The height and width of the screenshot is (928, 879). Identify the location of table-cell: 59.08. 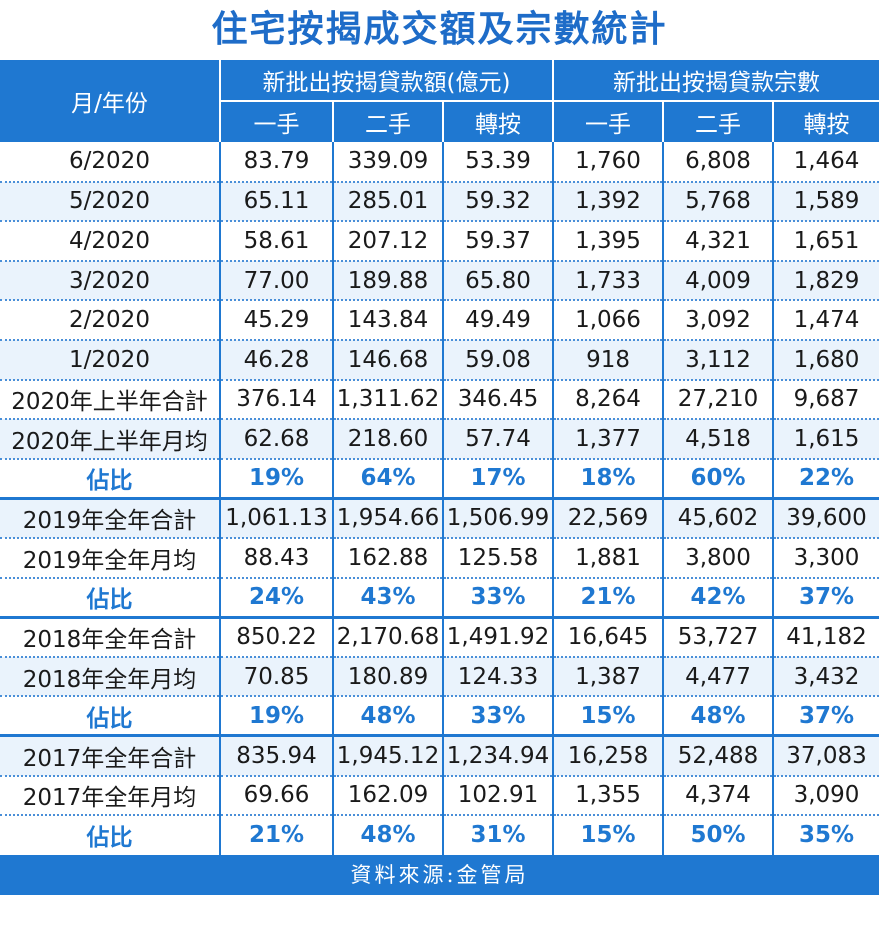
(497, 360).